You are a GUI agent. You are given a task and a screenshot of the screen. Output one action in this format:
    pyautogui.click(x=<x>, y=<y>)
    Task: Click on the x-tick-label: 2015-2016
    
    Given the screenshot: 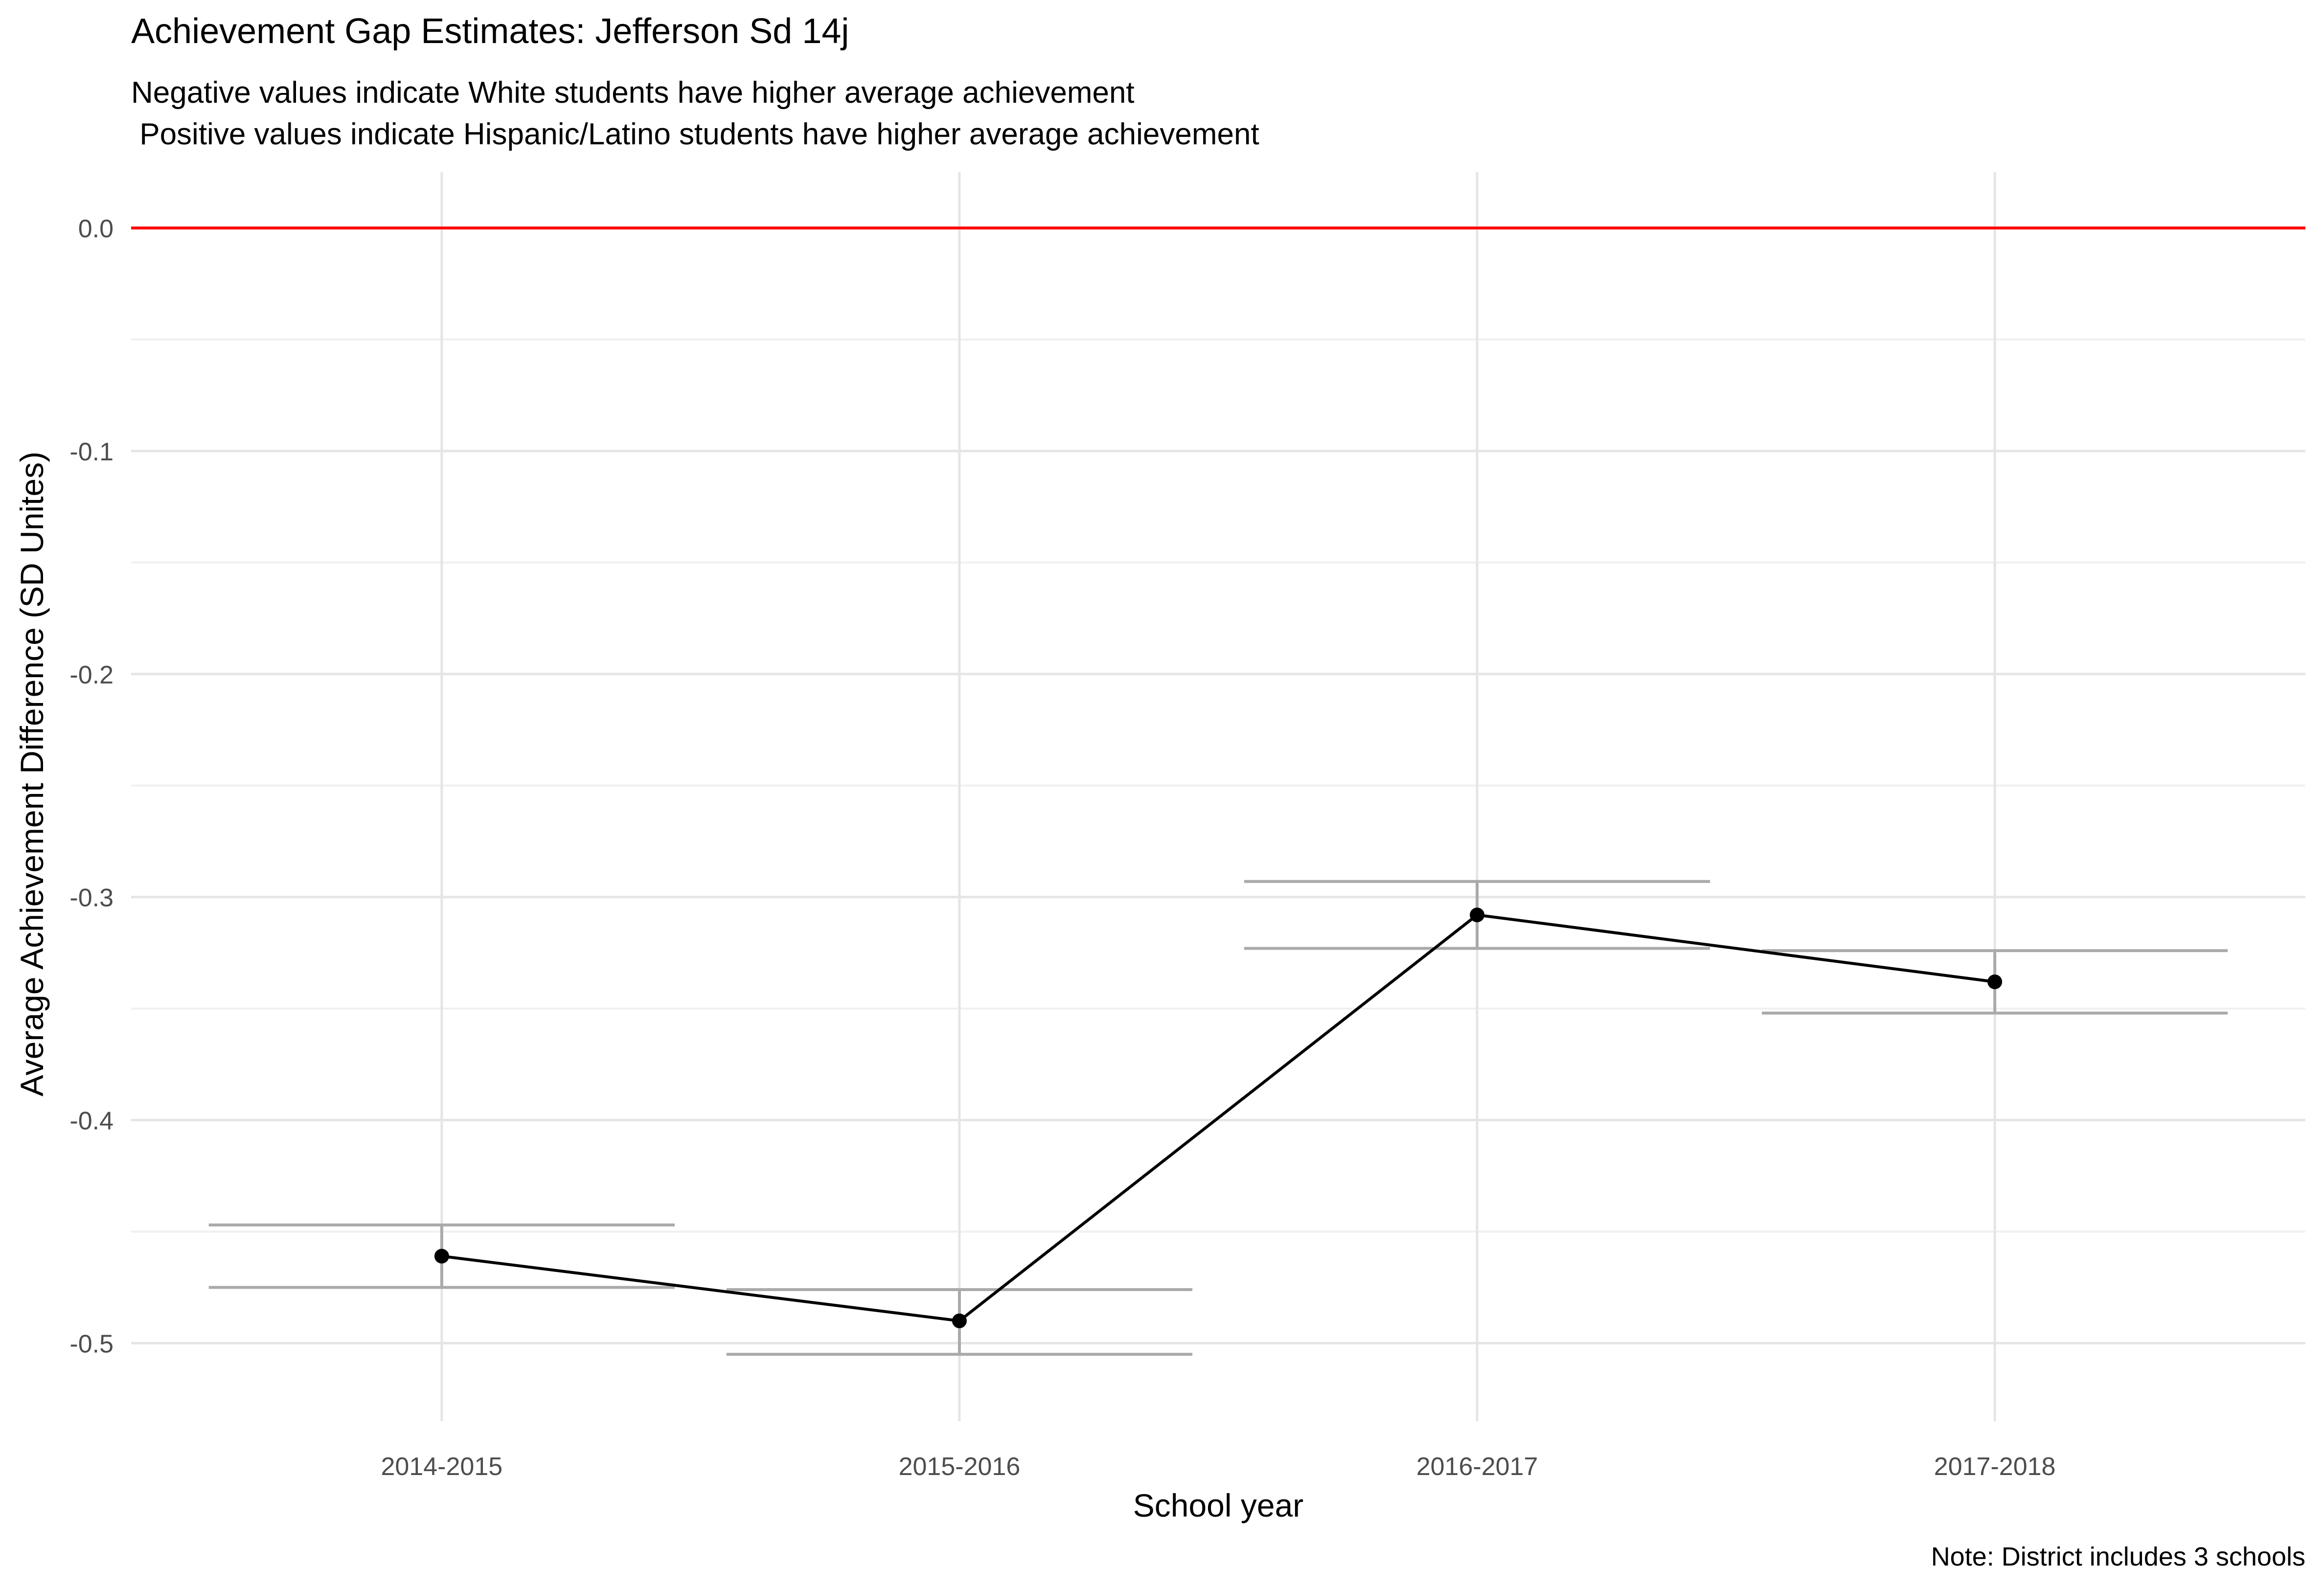 What is the action you would take?
    pyautogui.click(x=960, y=1467)
    